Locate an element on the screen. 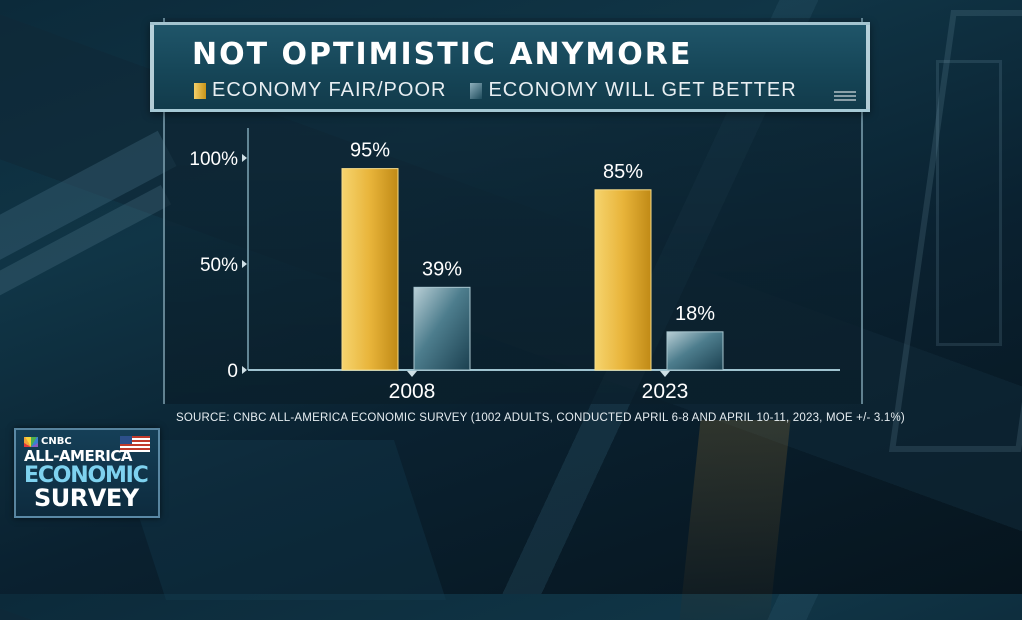 The width and height of the screenshot is (1022, 620). network-logo: CNBC is located at coordinates (48, 441).